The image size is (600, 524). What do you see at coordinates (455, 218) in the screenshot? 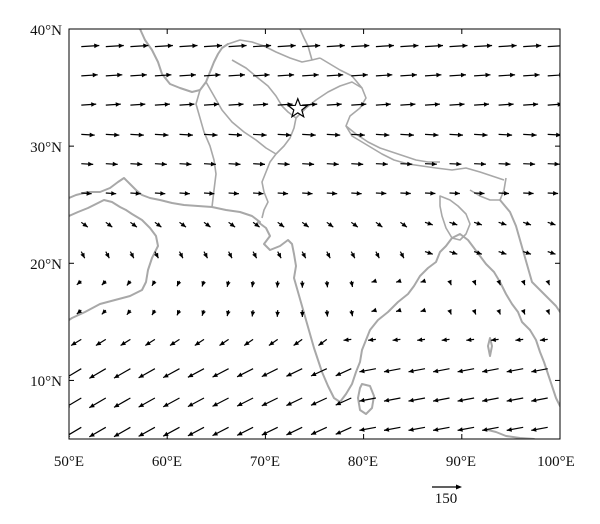
I see `border-bangladesh` at bounding box center [455, 218].